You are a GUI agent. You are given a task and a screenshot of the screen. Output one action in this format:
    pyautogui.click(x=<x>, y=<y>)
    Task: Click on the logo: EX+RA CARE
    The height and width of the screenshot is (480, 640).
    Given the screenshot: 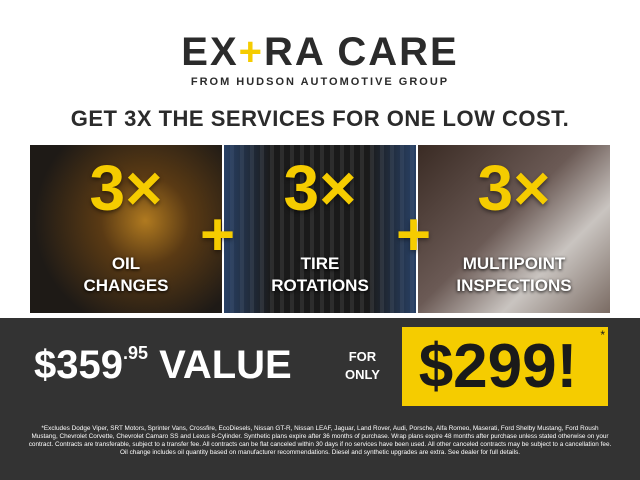 What is the action you would take?
    pyautogui.click(x=320, y=52)
    